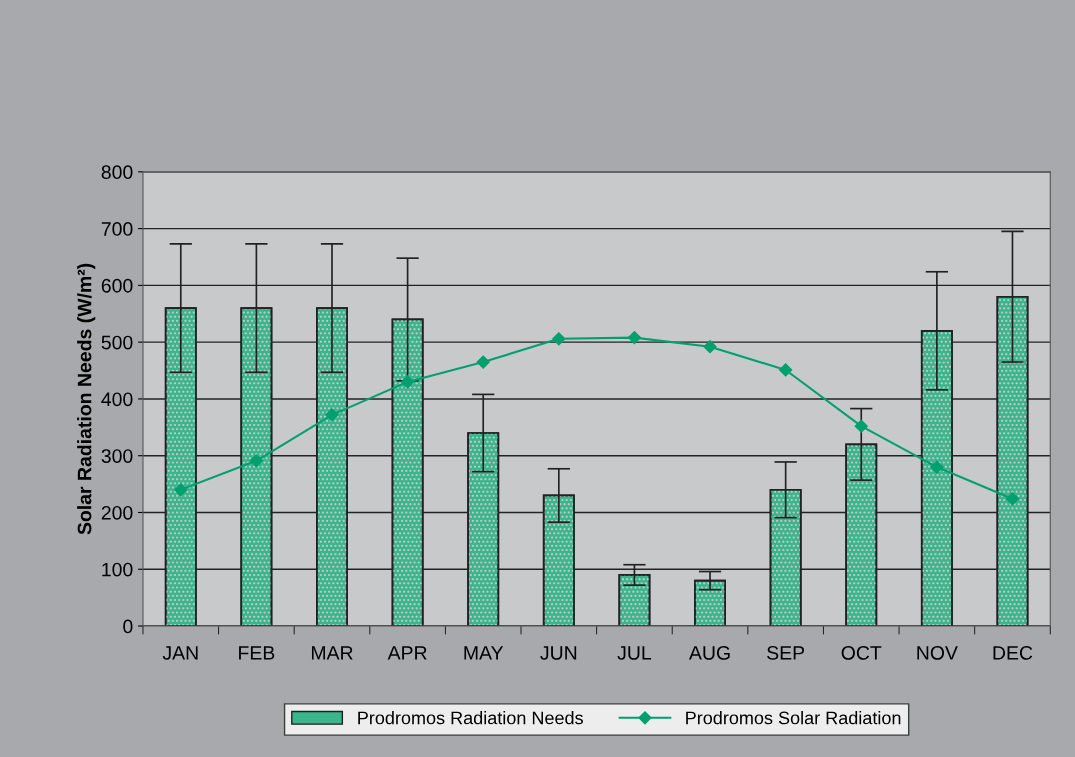  Describe the element at coordinates (117, 285) in the screenshot. I see `y-tick-label: 600` at that location.